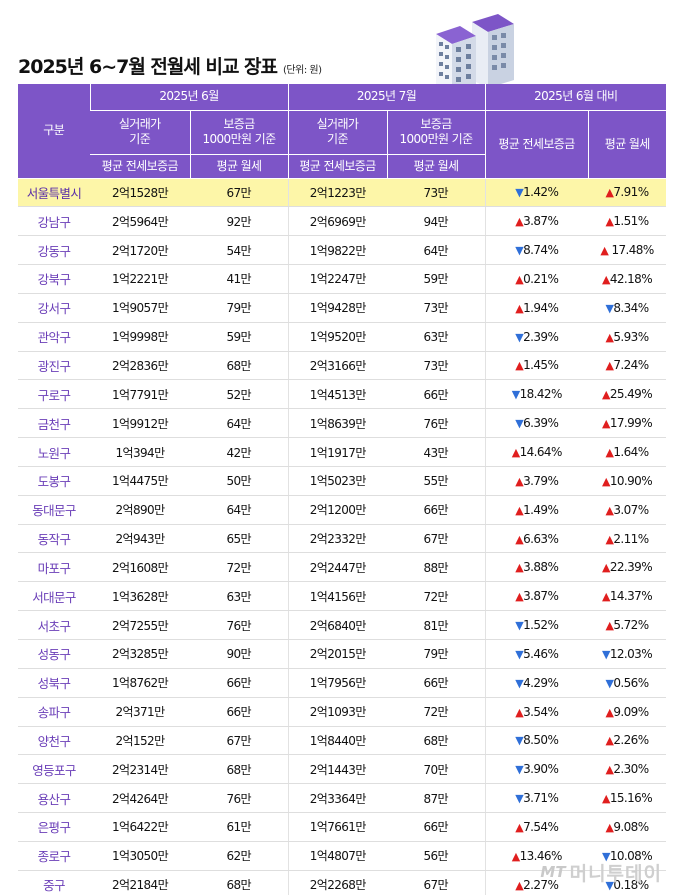 This screenshot has height=895, width=680. Describe the element at coordinates (631, 596) in the screenshot. I see `change-percent: 14.37%` at that location.